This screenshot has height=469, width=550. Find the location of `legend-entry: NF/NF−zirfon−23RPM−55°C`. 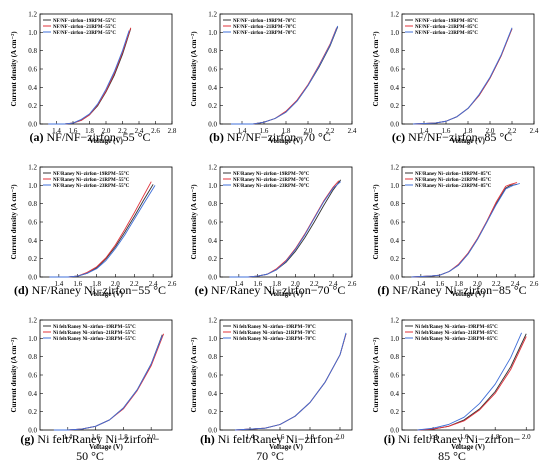

legend-entry: NF/NF−zirfon−23RPM−55°C is located at coordinates (84, 33).